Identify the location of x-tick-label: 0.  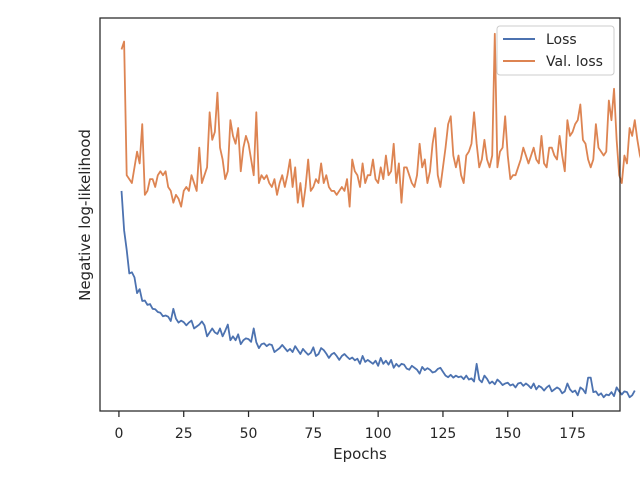
(118, 434).